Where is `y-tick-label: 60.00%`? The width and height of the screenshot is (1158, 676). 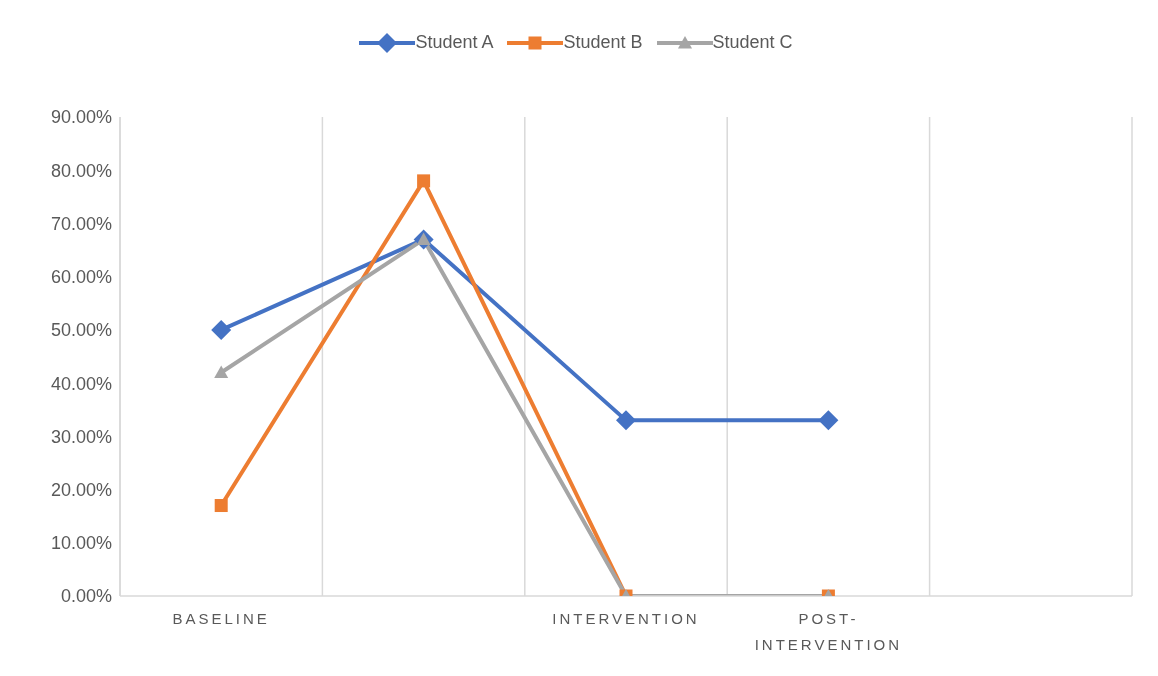
y-tick-label: 60.00% is located at coordinates (81, 277).